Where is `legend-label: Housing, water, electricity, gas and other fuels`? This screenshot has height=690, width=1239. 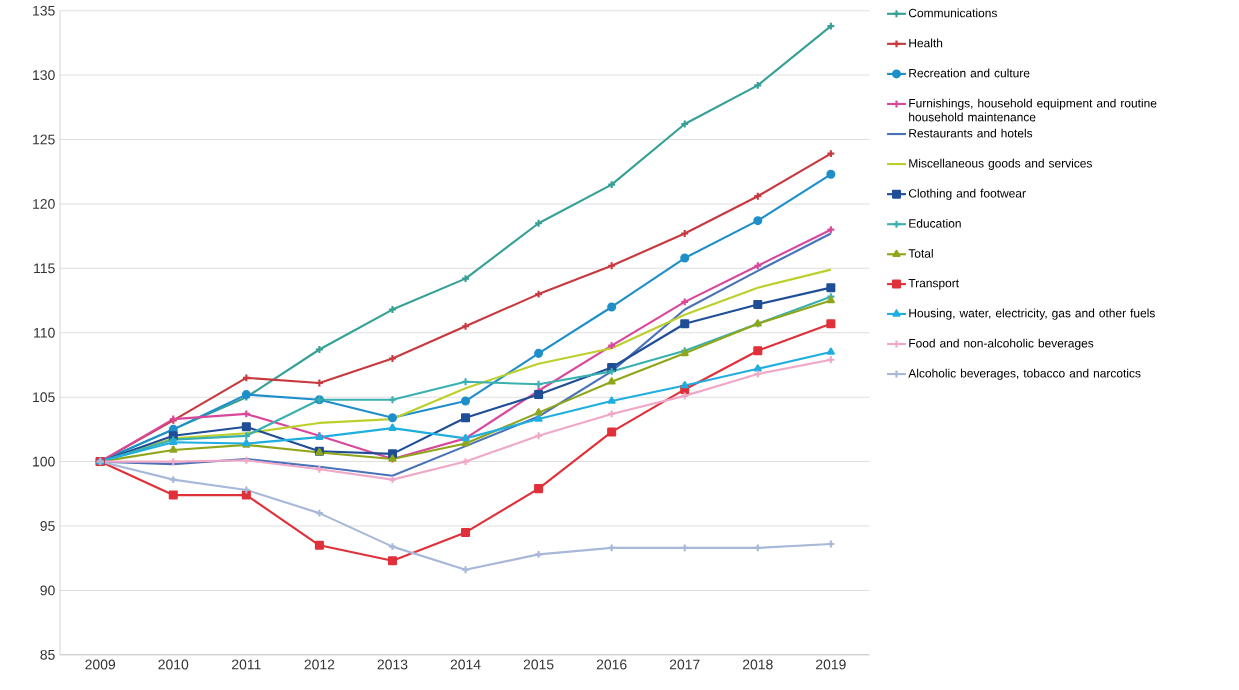
legend-label: Housing, water, electricity, gas and other fuels is located at coordinates (1032, 314).